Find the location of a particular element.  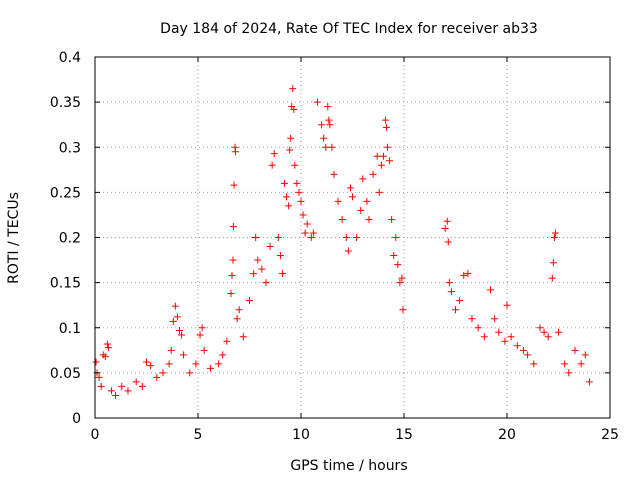

x-tick-labels: 0 5 10 15 20 25 is located at coordinates (355, 435).